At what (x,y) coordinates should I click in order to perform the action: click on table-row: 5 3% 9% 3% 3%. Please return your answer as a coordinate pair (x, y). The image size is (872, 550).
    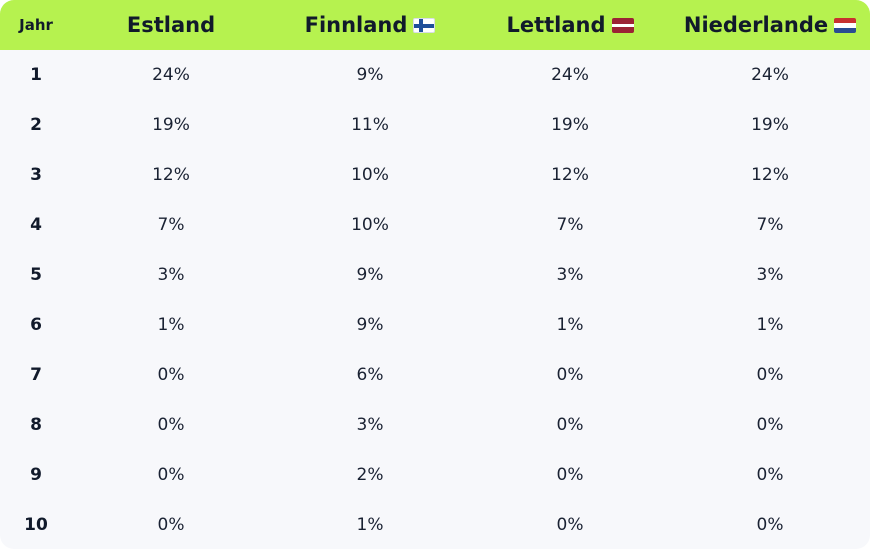
    Looking at the image, I should click on (435, 275).